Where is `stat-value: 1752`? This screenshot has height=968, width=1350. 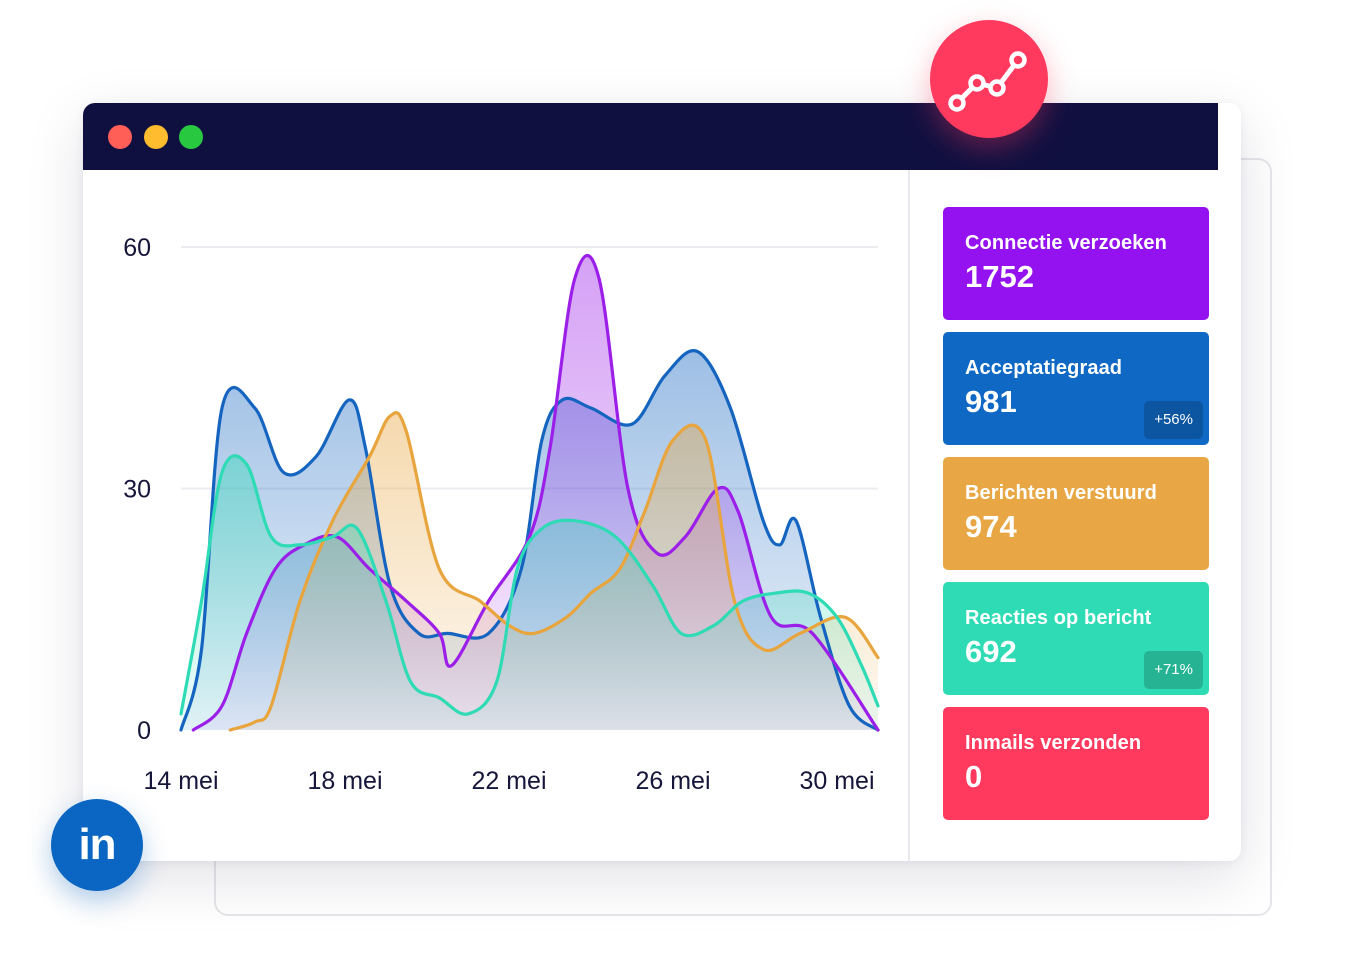 stat-value: 1752 is located at coordinates (999, 276).